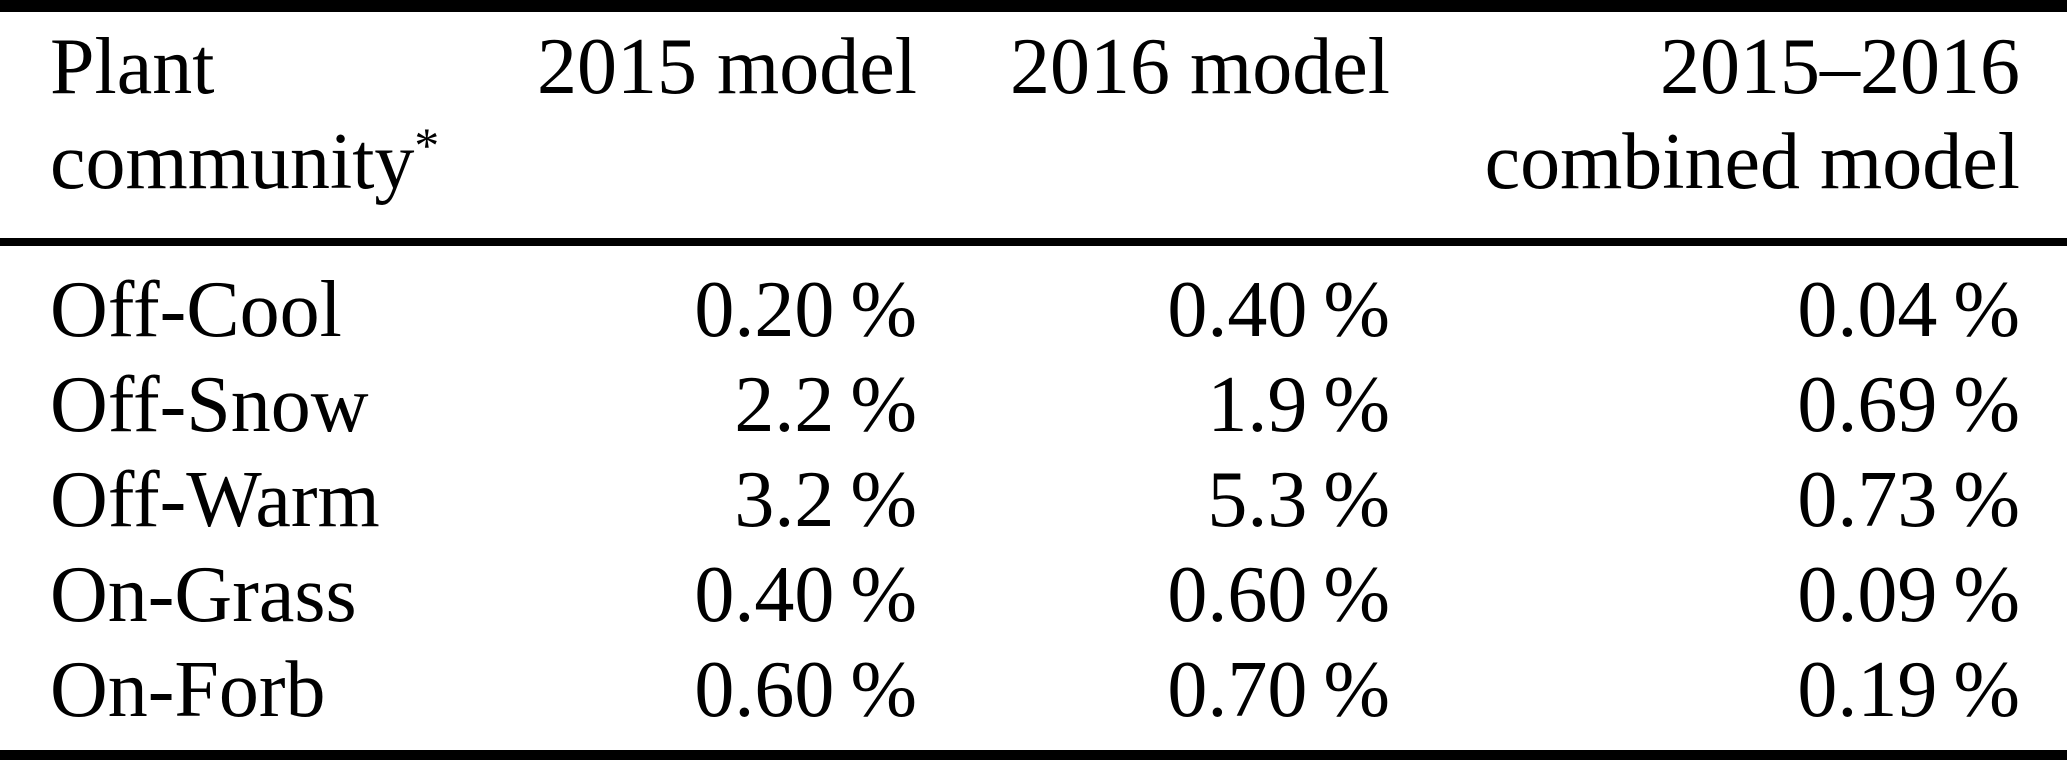 The height and width of the screenshot is (774, 2067). I want to click on cell-combined: 0.04 %, so click(1908, 310).